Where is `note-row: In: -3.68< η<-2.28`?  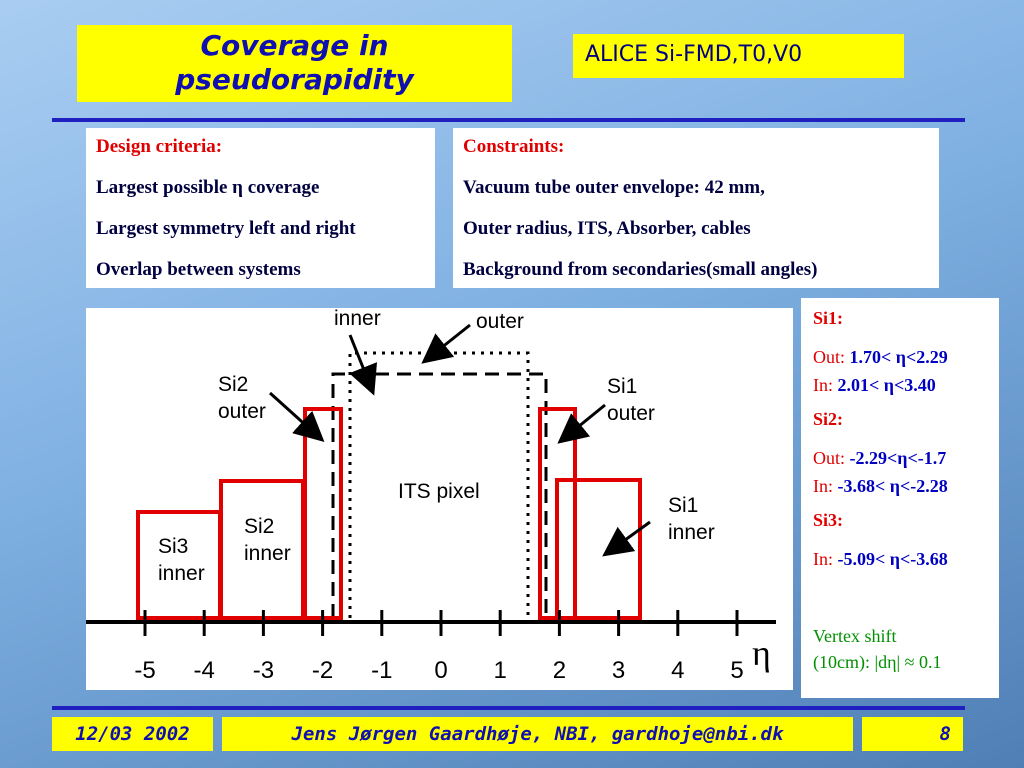 note-row: In: -3.68< η<-2.28 is located at coordinates (900, 486).